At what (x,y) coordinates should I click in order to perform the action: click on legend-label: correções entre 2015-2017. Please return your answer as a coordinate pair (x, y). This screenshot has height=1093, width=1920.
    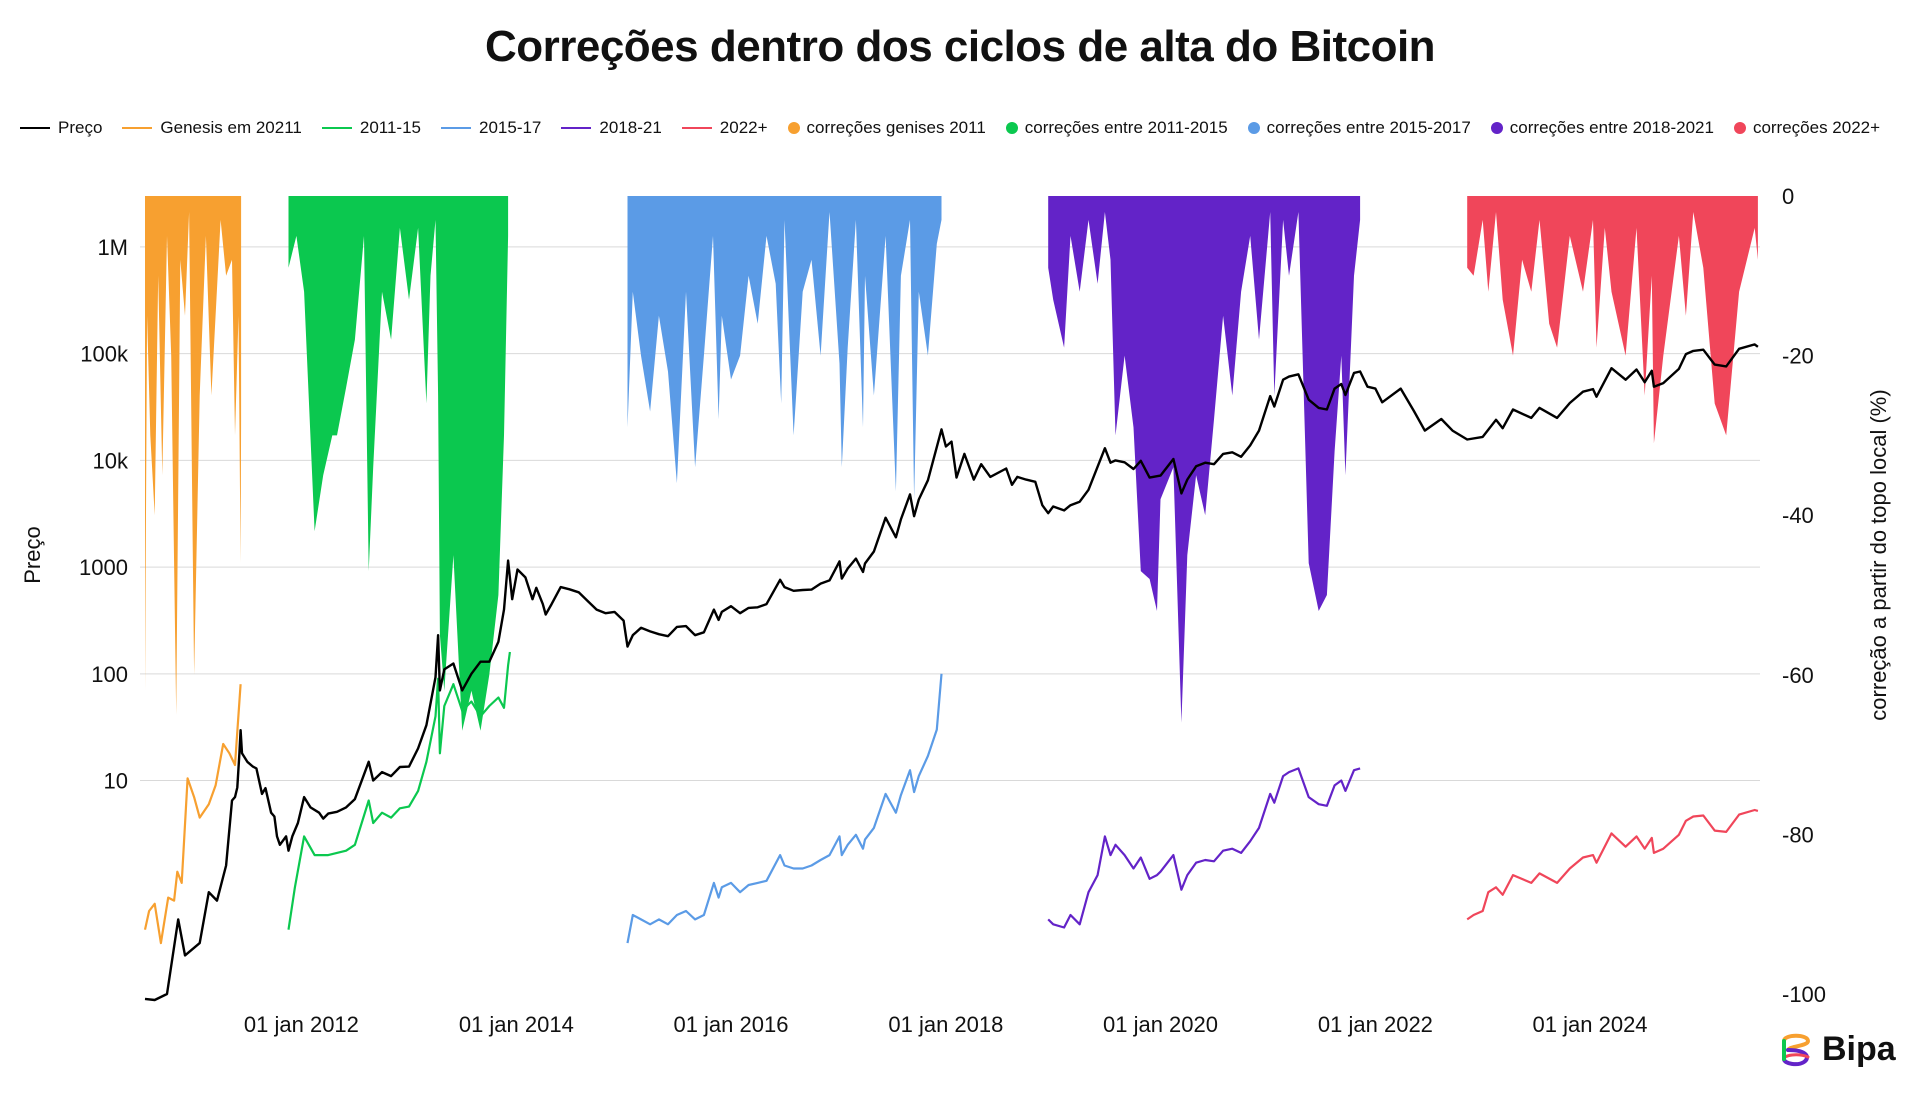
    Looking at the image, I should click on (1368, 127).